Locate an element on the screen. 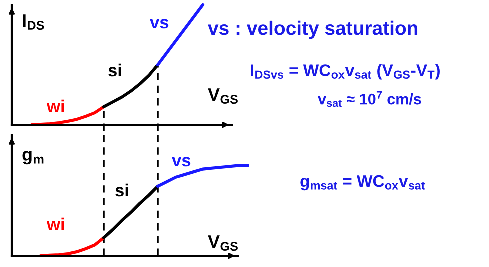  text: I$_{DSvs}$ = WC$_{ox}$v$_{sat}$ (V$_{GS}$-V$_{T}$) is located at coordinates (345, 72).